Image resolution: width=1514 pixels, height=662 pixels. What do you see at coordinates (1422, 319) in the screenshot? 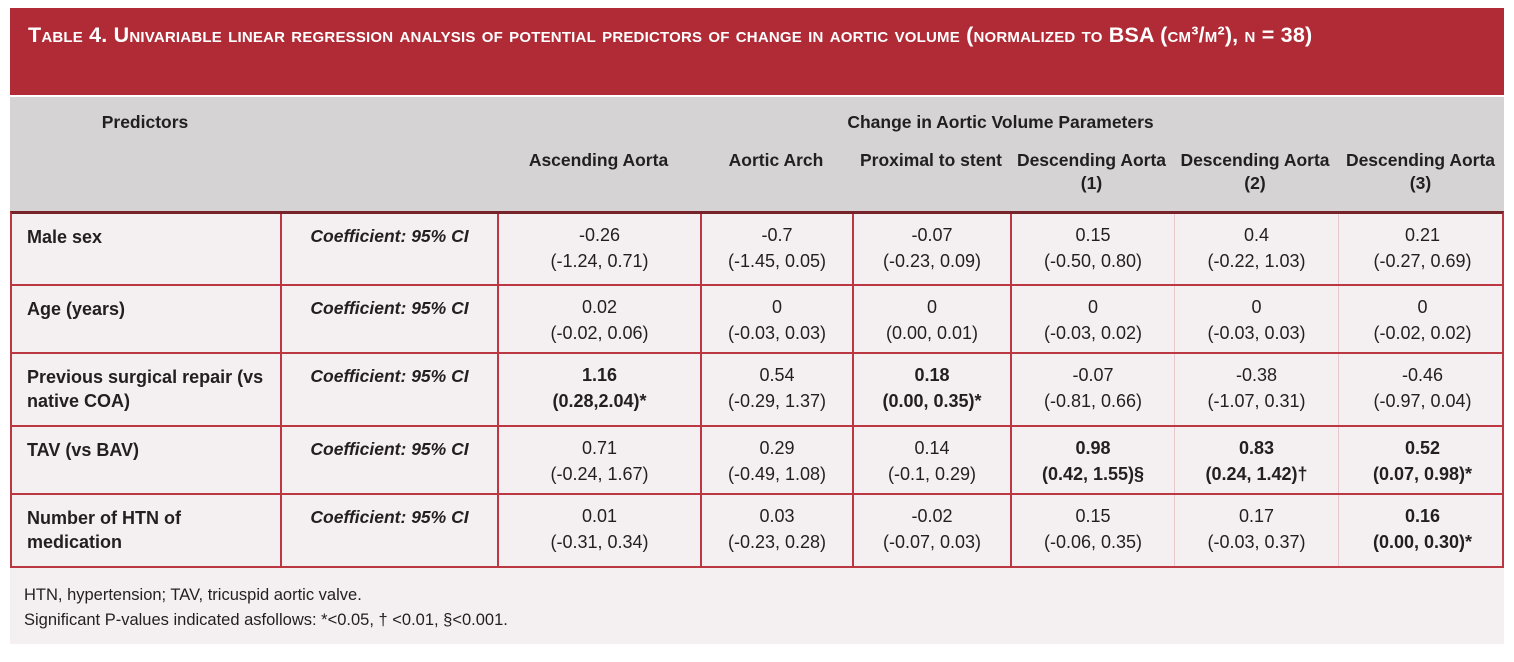
I see `data-cell: 0 (-0.02, 0.02)` at bounding box center [1422, 319].